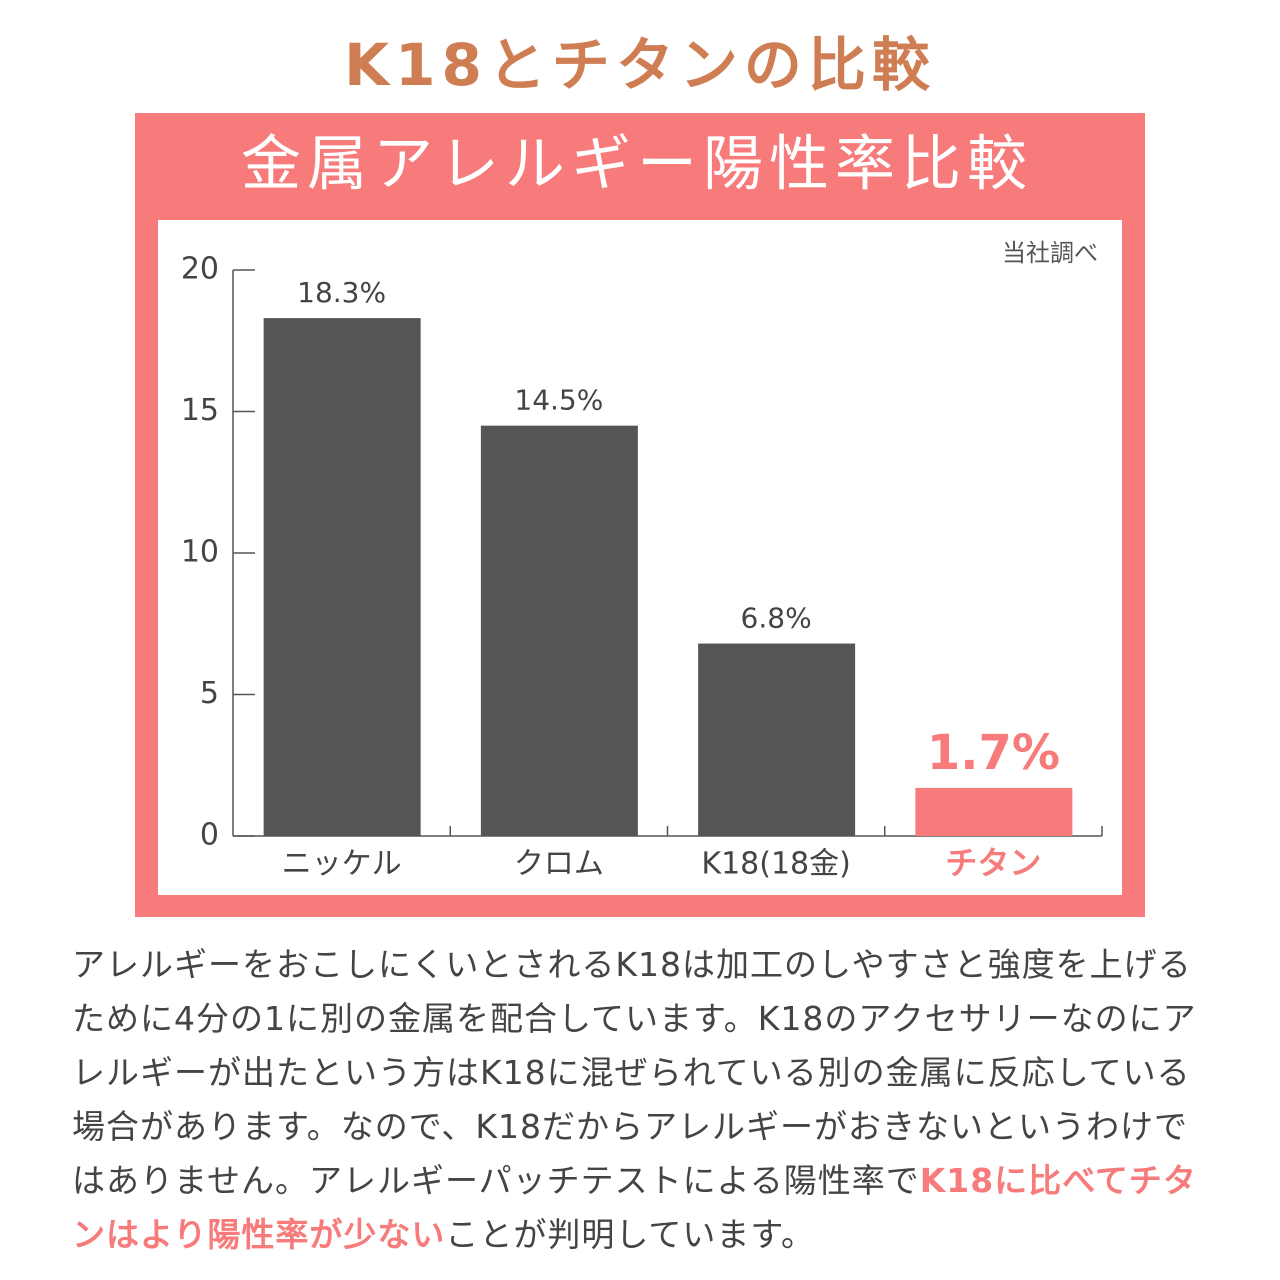  Describe the element at coordinates (634, 1207) in the screenshot. I see `emphasis-text: K18に比べてチタンはより陽性率が少ない` at that location.